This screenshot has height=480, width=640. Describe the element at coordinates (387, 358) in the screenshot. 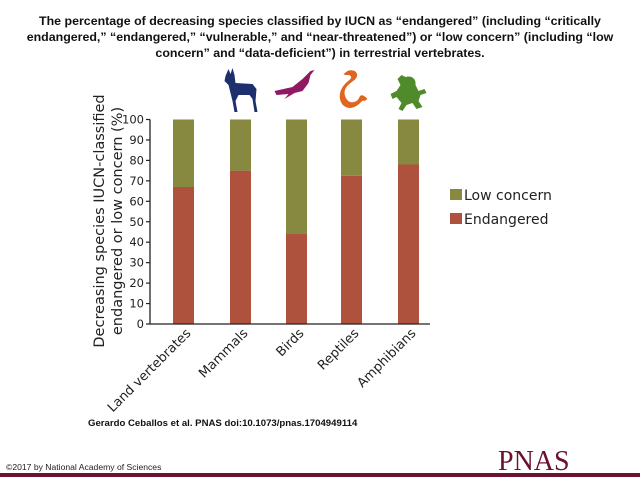

I see `x-tick-label: Amphibians` at that location.